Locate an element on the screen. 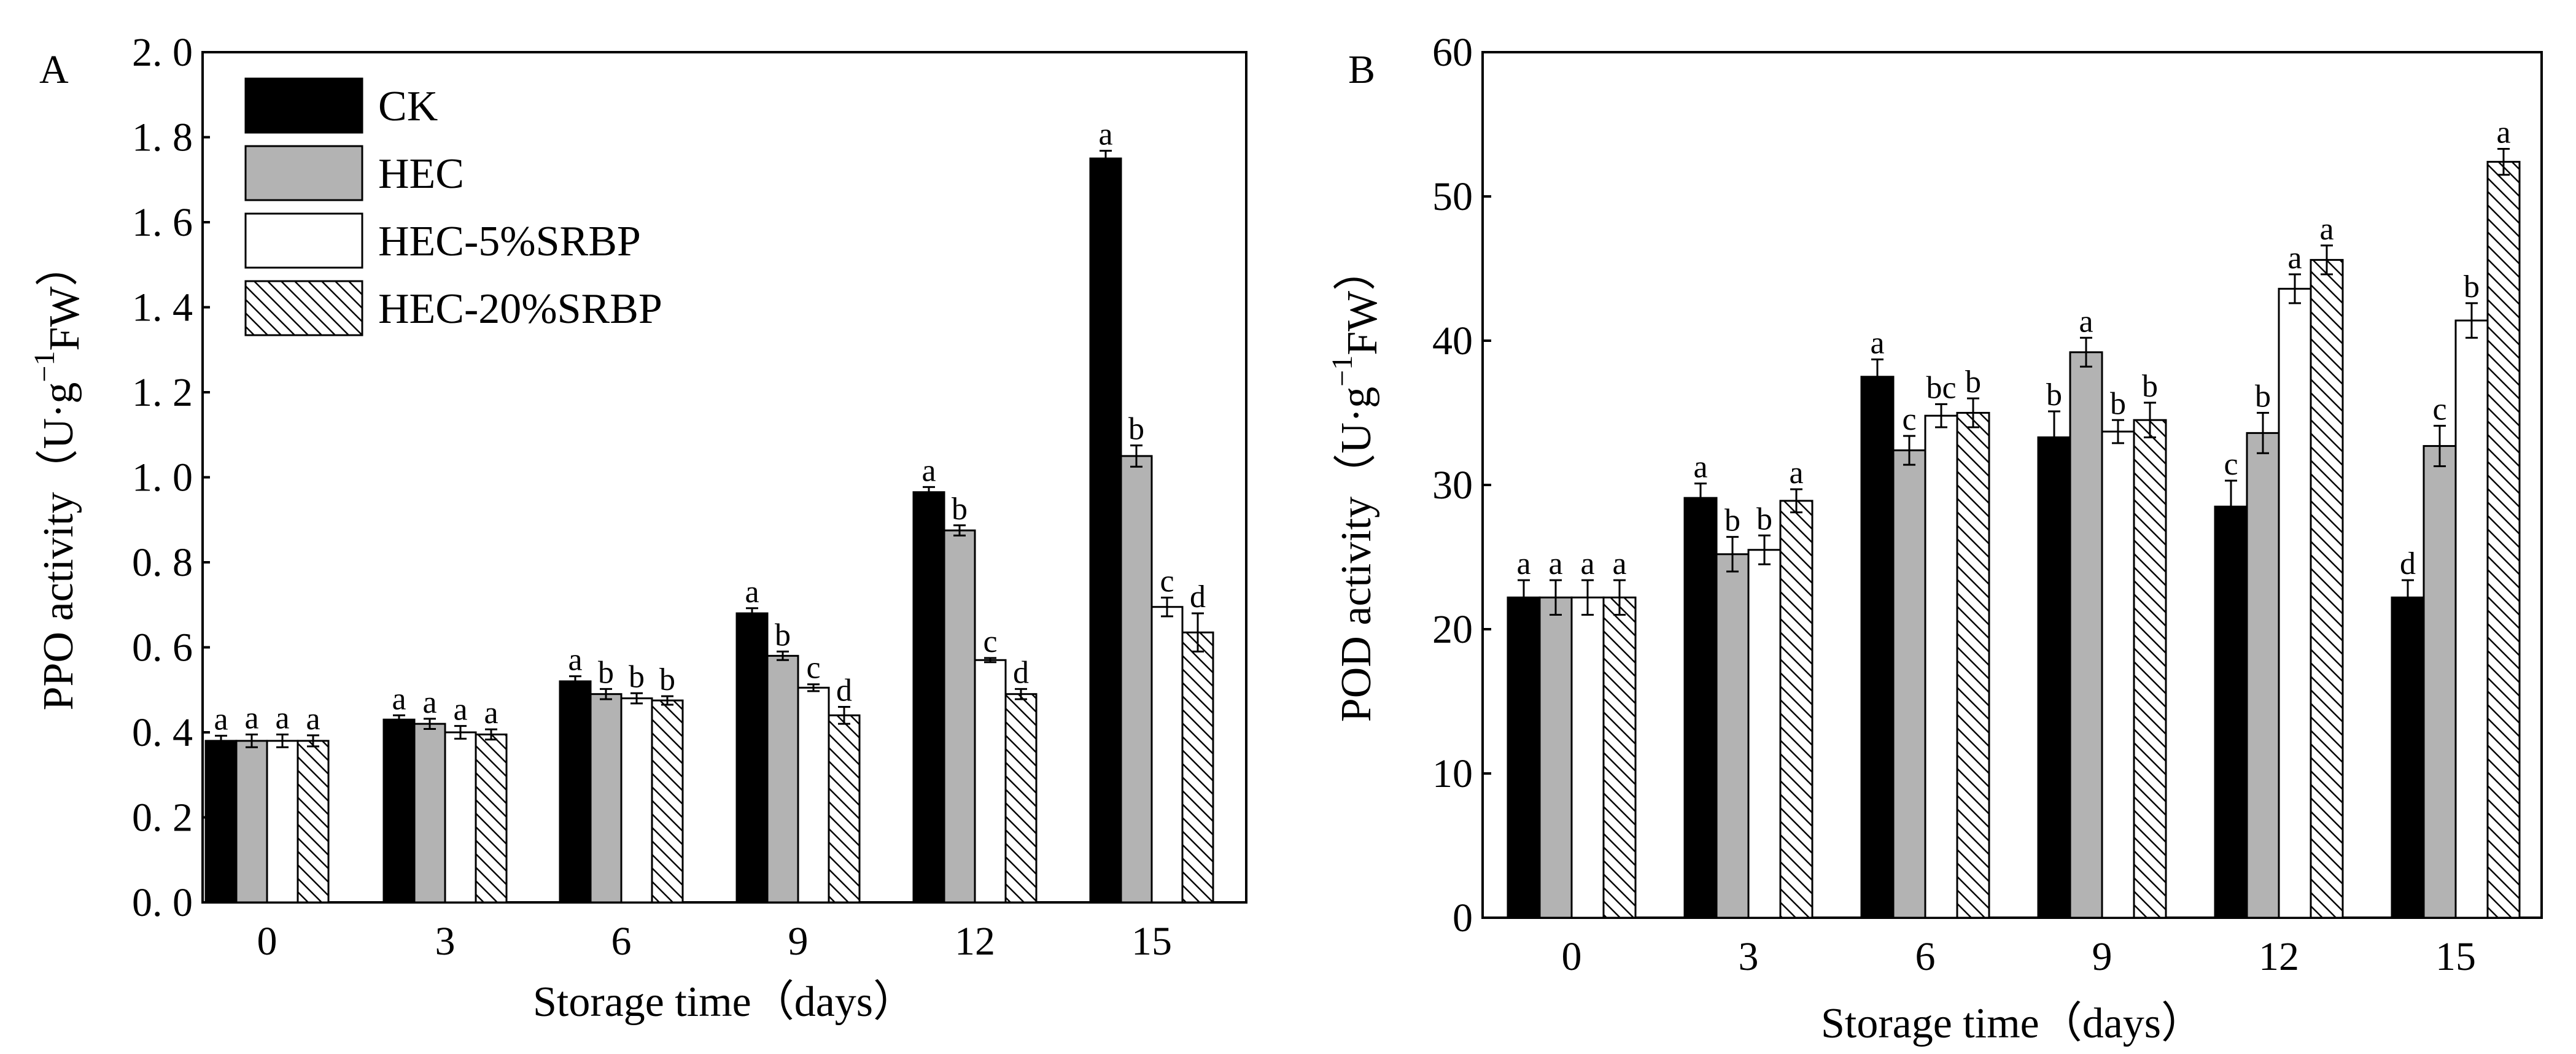  panel-a-y-tick-label: 0. 2 is located at coordinates (162, 818).